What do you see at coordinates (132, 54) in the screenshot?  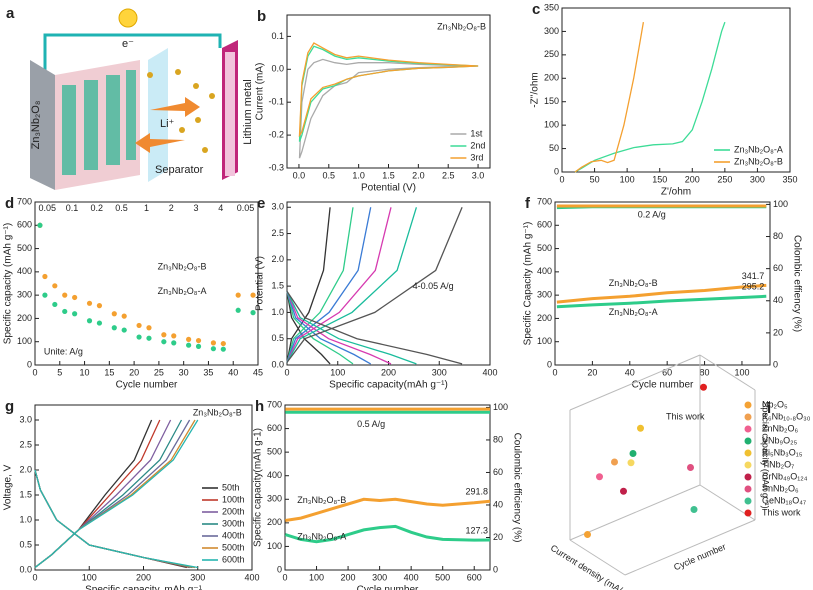 I see `wire` at bounding box center [132, 54].